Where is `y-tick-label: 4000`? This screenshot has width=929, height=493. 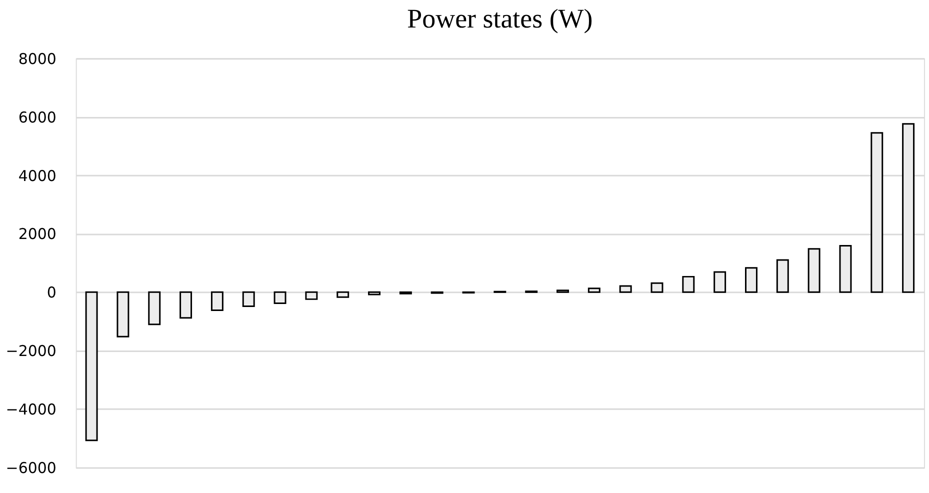
y-tick-label: 4000 is located at coordinates (37, 175).